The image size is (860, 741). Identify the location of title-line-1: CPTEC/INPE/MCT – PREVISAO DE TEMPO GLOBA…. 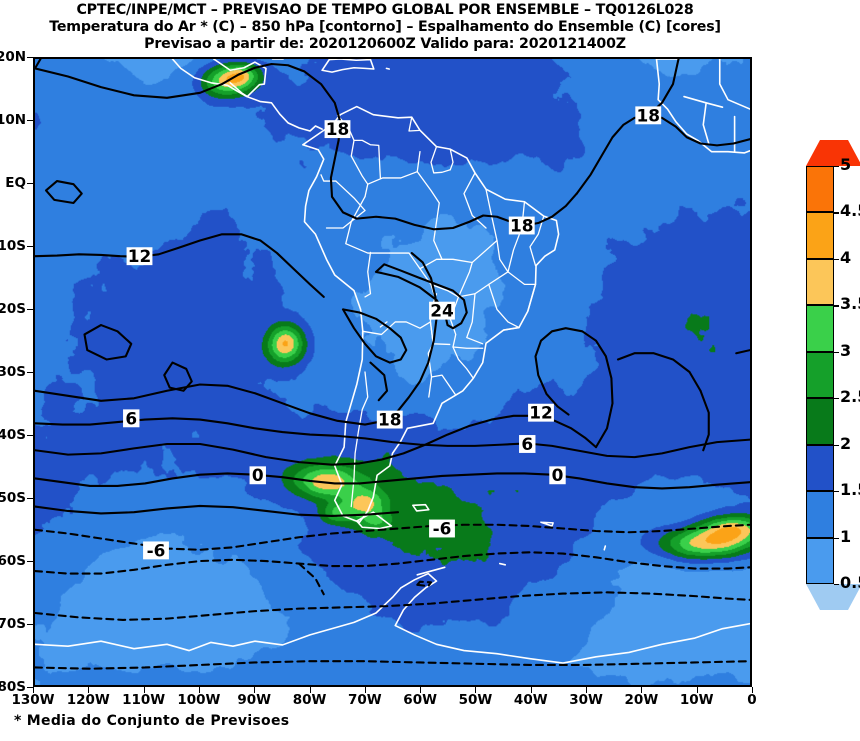
(385, 10).